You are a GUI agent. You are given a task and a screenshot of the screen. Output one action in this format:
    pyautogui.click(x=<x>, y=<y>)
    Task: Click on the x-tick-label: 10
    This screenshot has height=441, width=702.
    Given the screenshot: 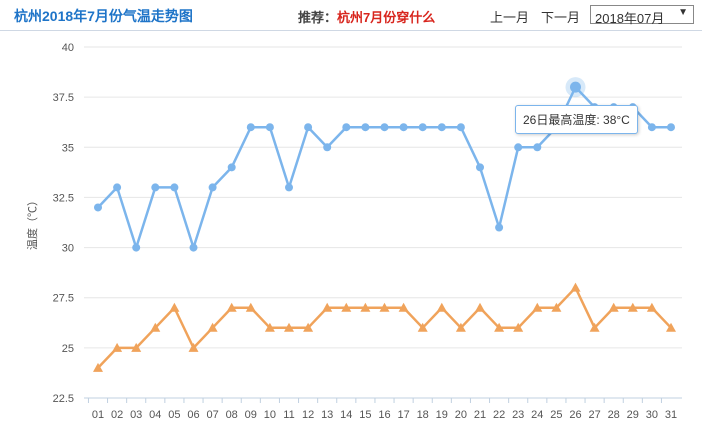 What is the action you would take?
    pyautogui.click(x=270, y=415)
    